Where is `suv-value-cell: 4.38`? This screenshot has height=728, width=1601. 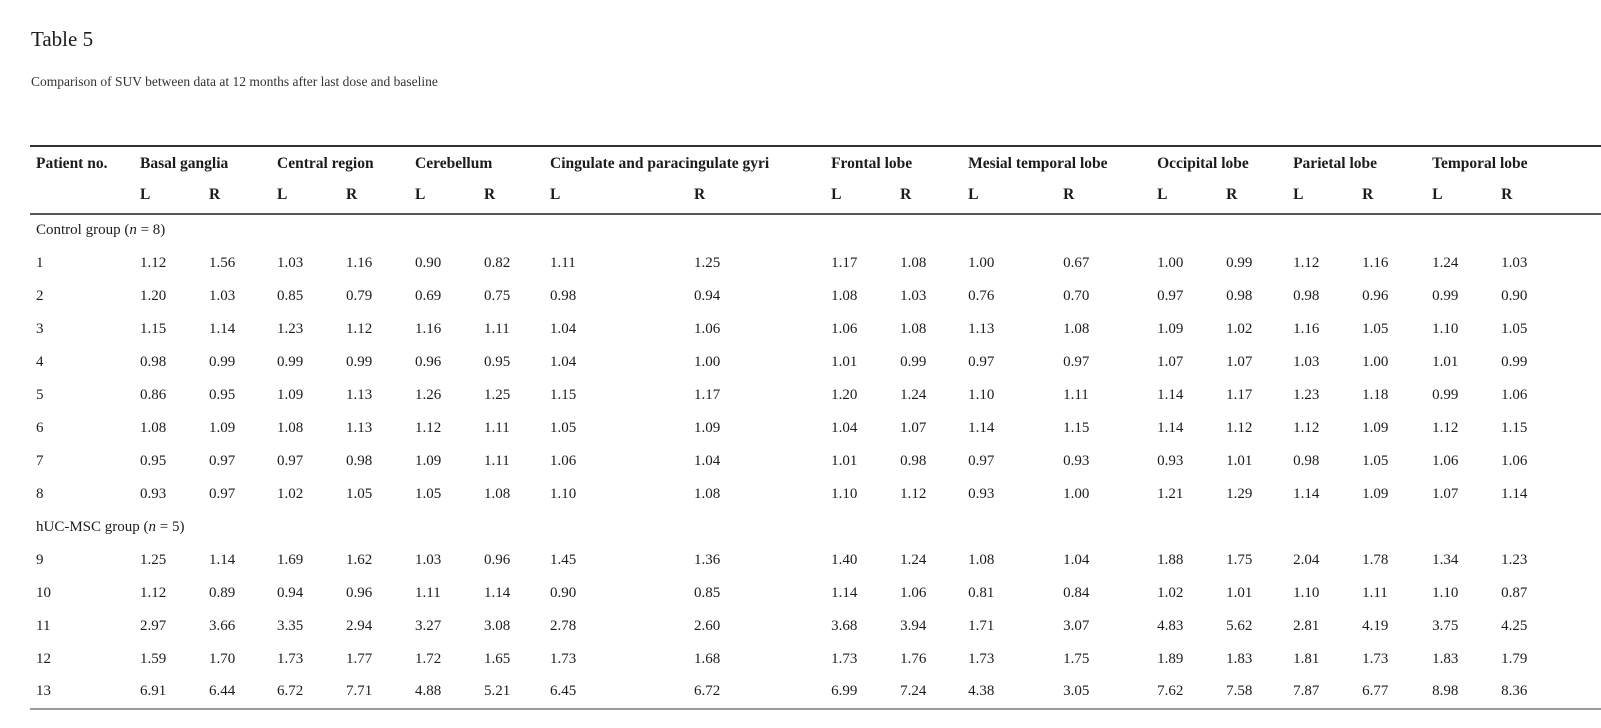
suv-value-cell: 4.38 is located at coordinates (981, 691).